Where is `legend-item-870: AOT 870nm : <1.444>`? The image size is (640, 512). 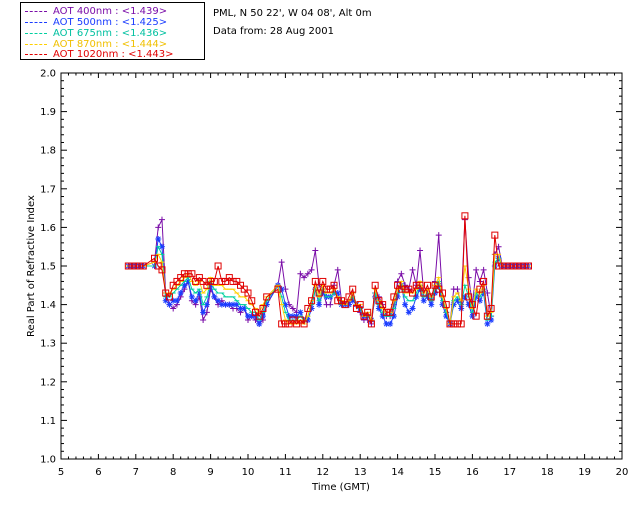
legend-item-870: AOT 870nm : <1.444> is located at coordinates (96, 44).